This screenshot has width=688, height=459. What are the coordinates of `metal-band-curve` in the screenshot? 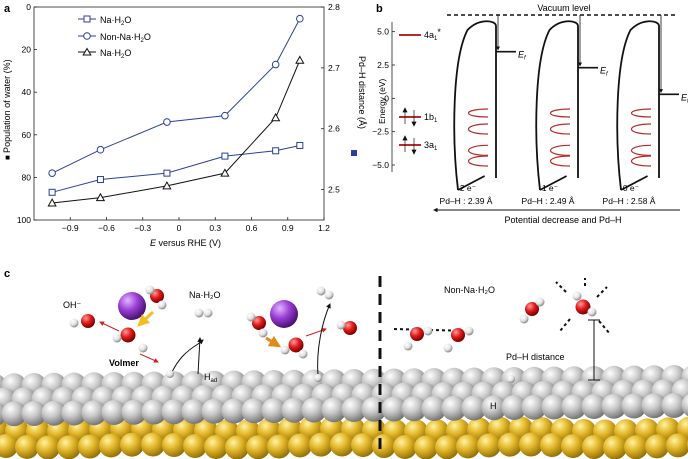 It's located at (475, 105).